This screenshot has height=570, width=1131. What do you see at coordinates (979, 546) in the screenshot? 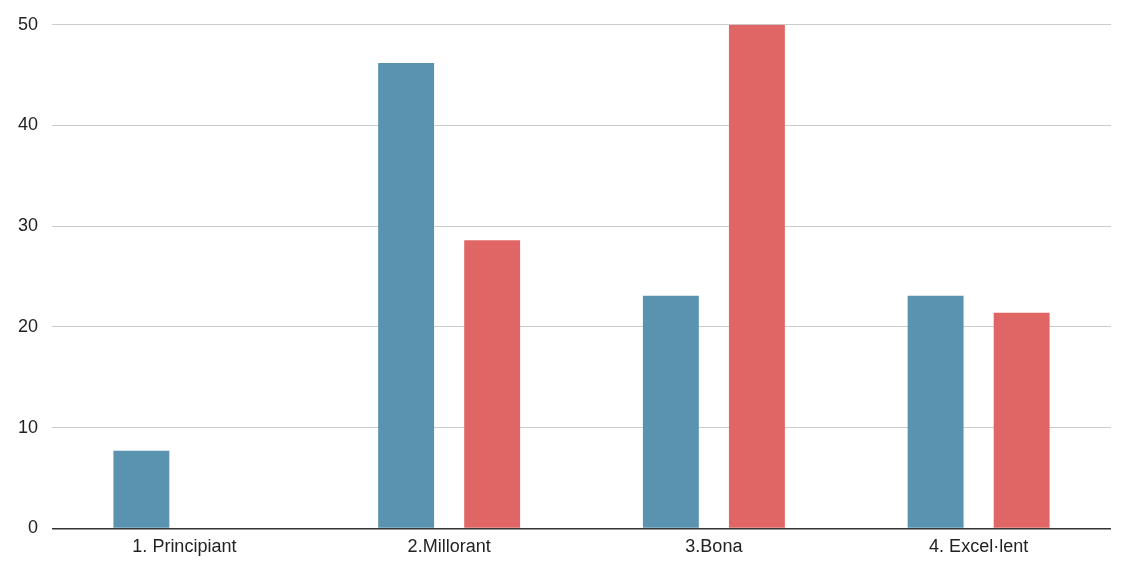
I see `x-tick-label: 4. Excel·lent` at bounding box center [979, 546].